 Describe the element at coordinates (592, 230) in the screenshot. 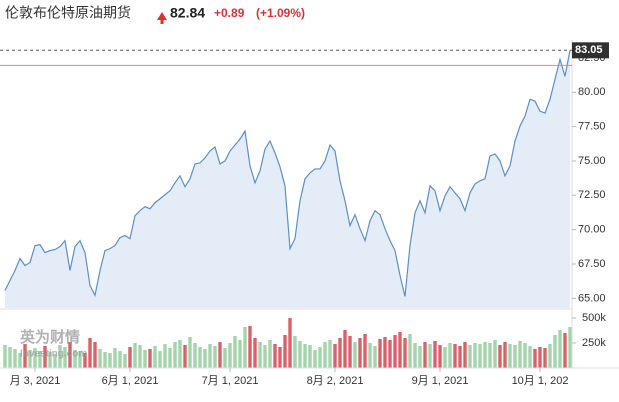

I see `y-tick-label: 70.00` at that location.